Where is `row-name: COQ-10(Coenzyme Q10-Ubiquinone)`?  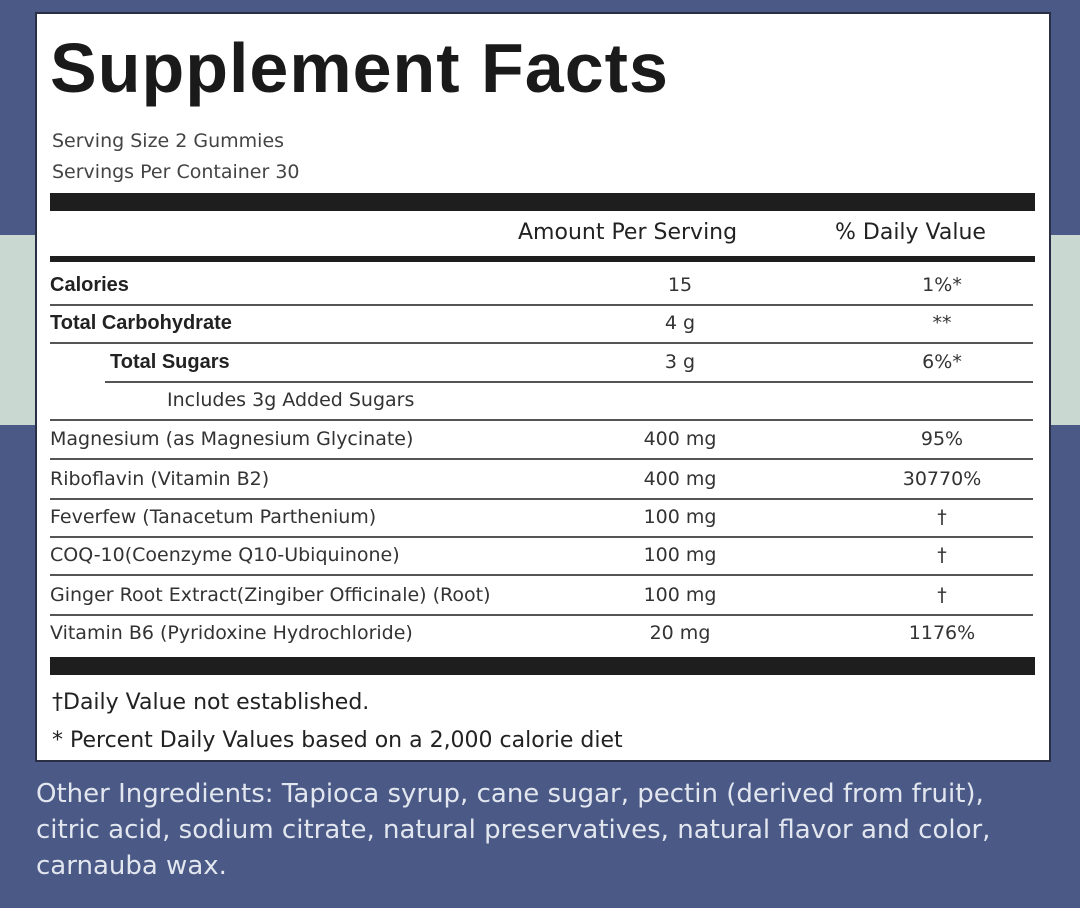 row-name: COQ-10(Coenzyme Q10-Ubiquinone) is located at coordinates (225, 555).